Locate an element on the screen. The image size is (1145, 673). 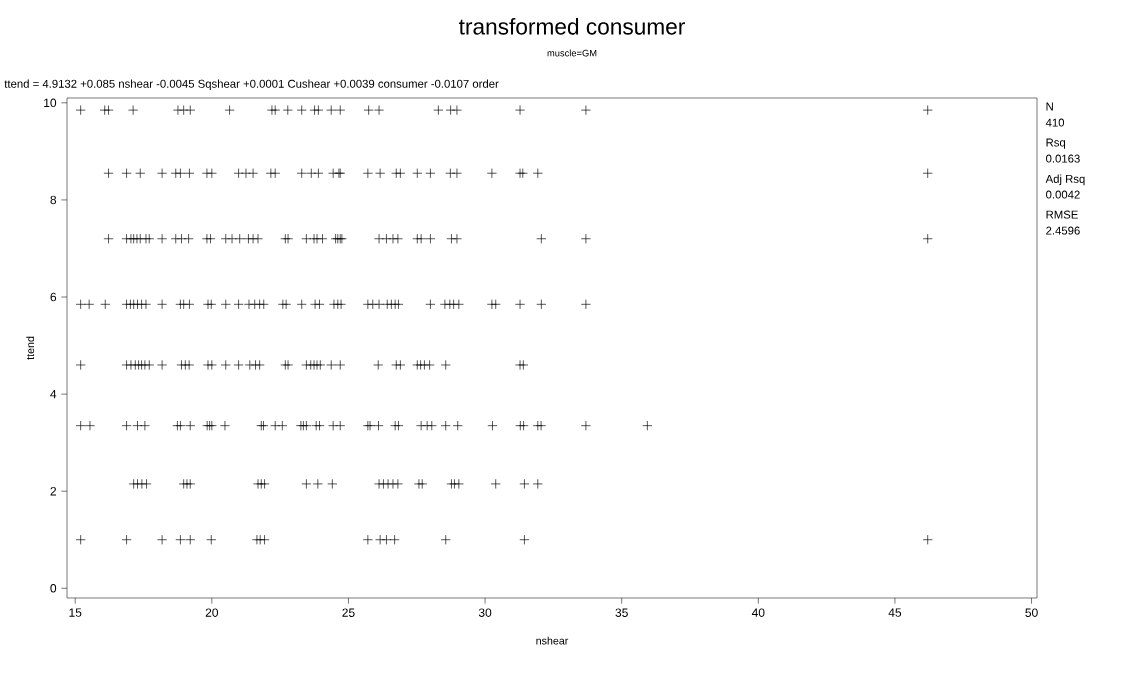
y-tick-label: 2 is located at coordinates (53, 491).